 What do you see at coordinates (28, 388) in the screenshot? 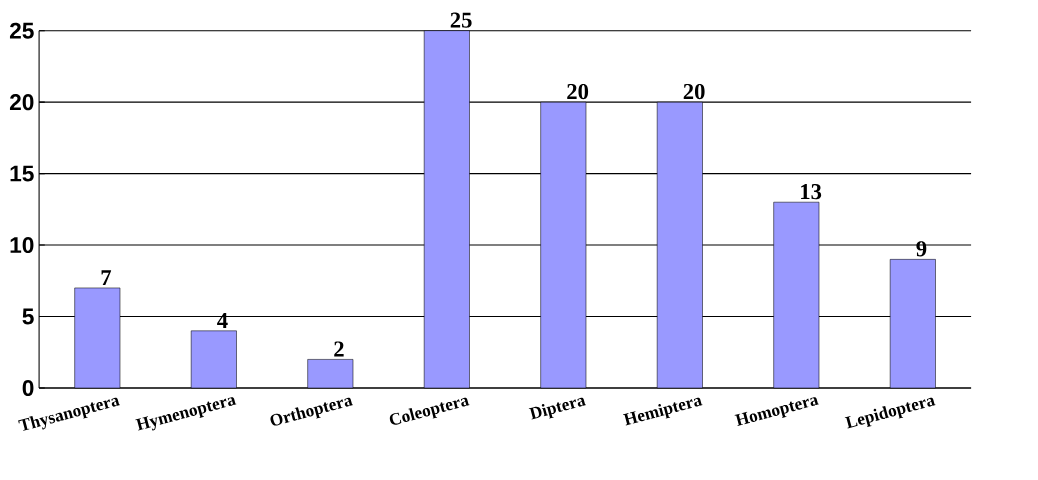
I see `y-tick-label: 0` at bounding box center [28, 388].